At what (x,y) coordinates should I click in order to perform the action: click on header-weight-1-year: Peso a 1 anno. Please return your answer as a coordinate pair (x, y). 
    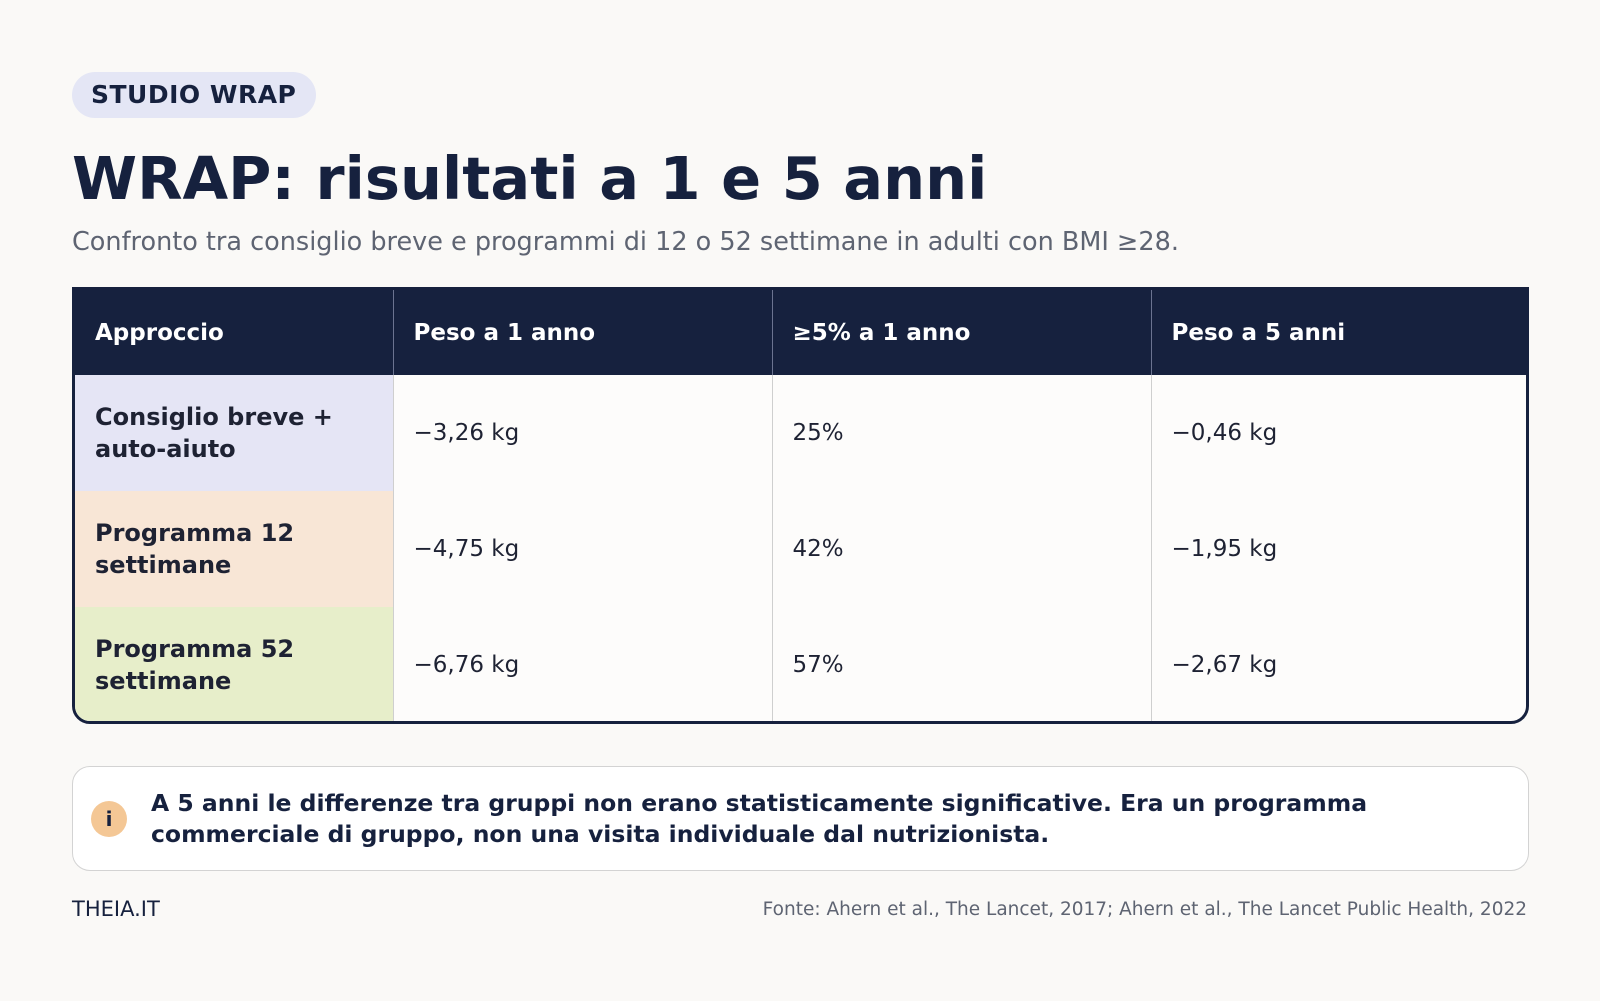
    Looking at the image, I should click on (582, 332).